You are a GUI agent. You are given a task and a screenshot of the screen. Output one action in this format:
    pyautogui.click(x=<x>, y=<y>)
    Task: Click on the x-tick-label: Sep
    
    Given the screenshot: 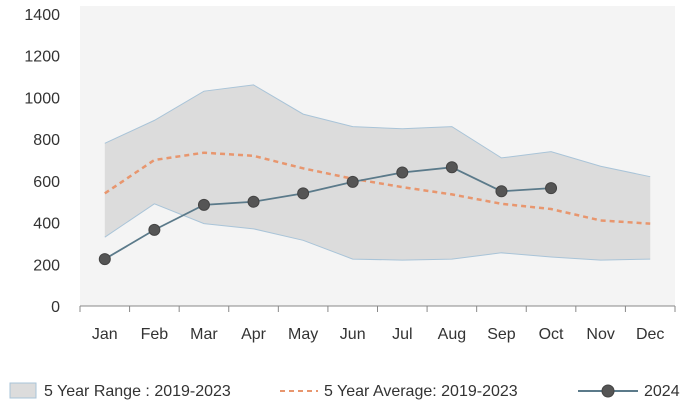 What is the action you would take?
    pyautogui.click(x=501, y=334)
    